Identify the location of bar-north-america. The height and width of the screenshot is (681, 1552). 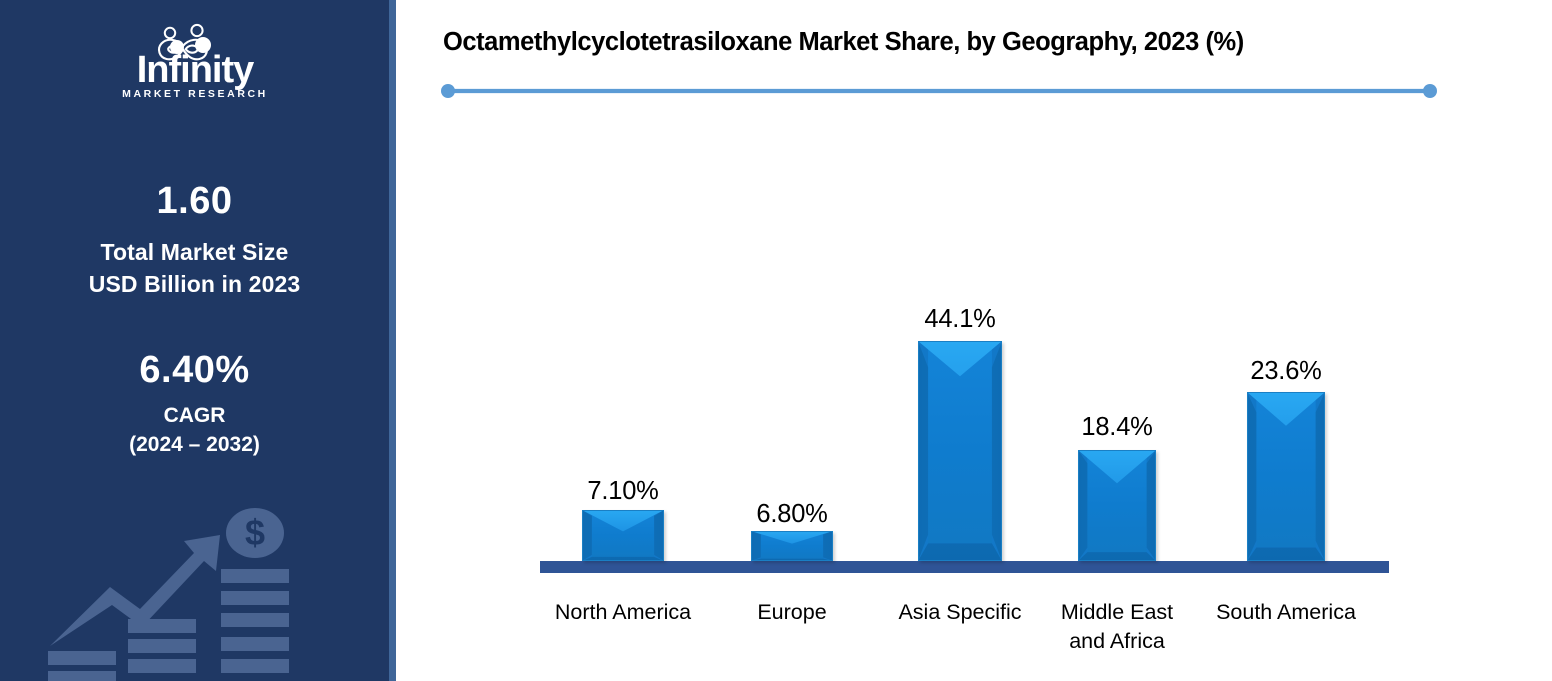
(623, 535).